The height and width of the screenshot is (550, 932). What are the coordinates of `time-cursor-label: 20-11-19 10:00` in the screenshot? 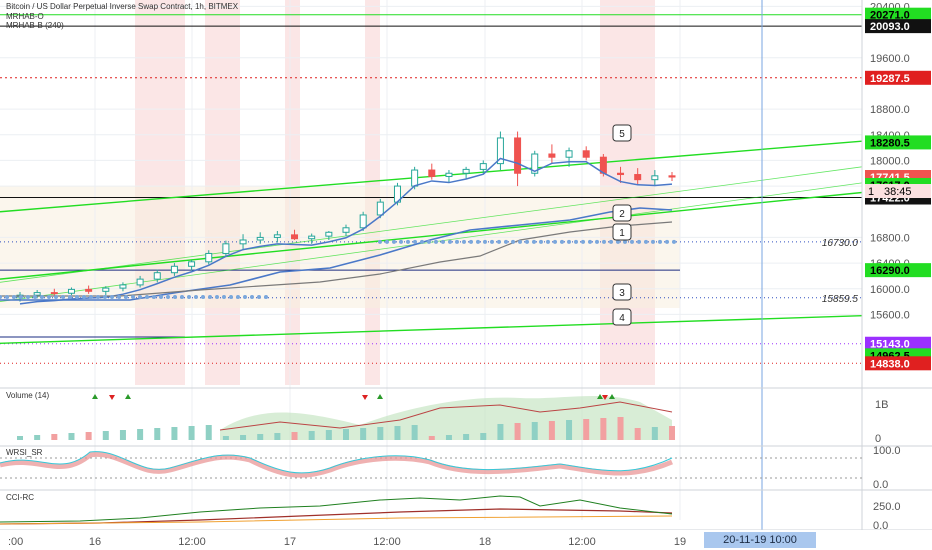 It's located at (760, 540).